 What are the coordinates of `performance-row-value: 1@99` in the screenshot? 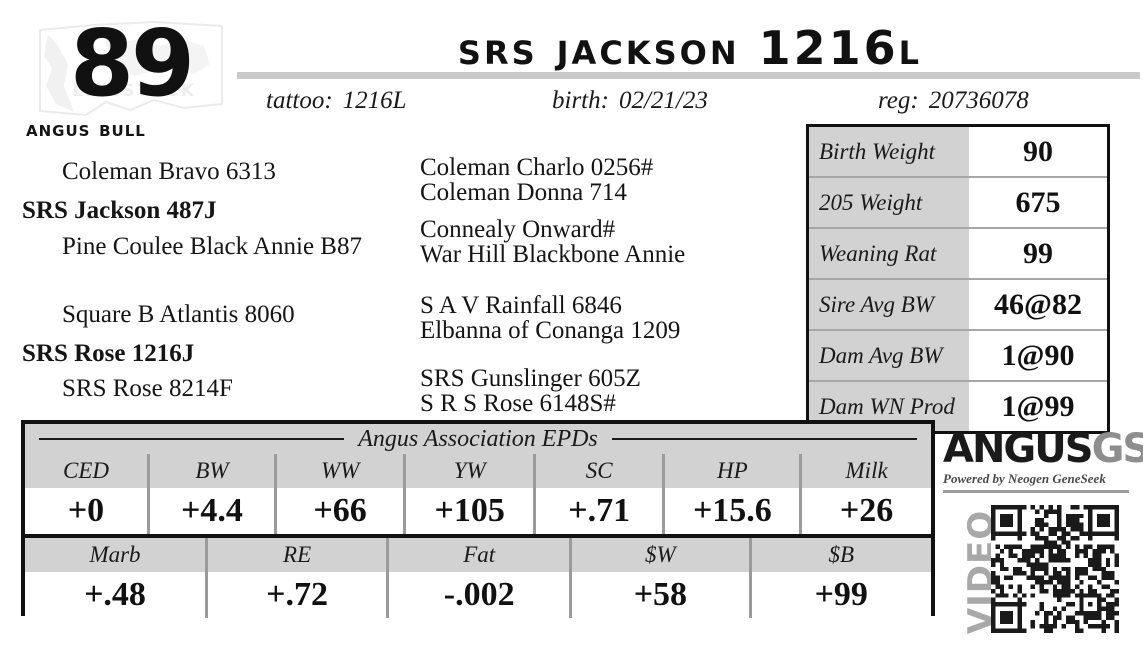 It's located at (1038, 406).